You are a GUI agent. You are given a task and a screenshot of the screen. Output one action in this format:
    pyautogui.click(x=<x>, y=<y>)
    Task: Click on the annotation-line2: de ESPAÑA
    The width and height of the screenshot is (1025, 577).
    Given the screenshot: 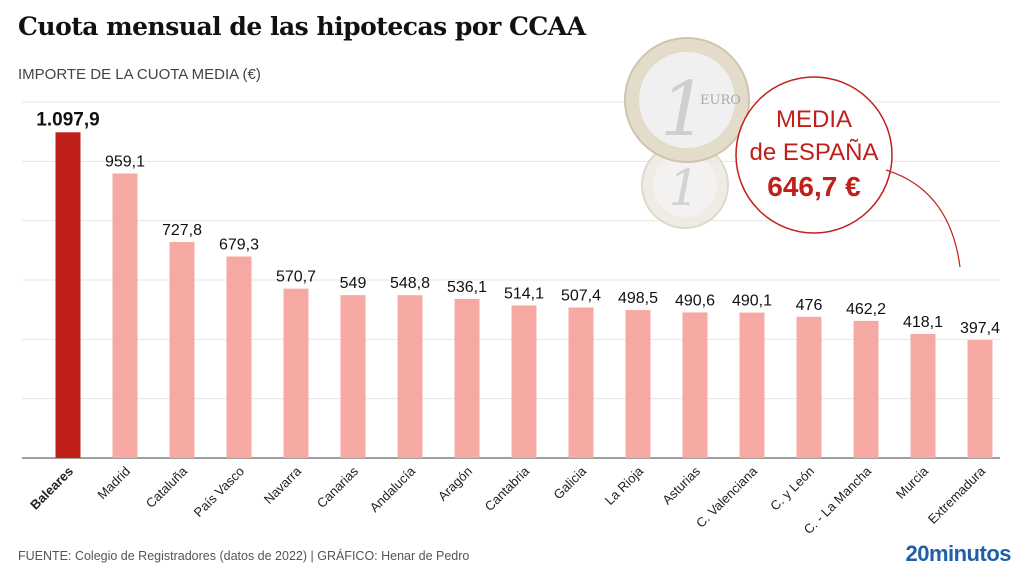 What is the action you would take?
    pyautogui.click(x=814, y=152)
    